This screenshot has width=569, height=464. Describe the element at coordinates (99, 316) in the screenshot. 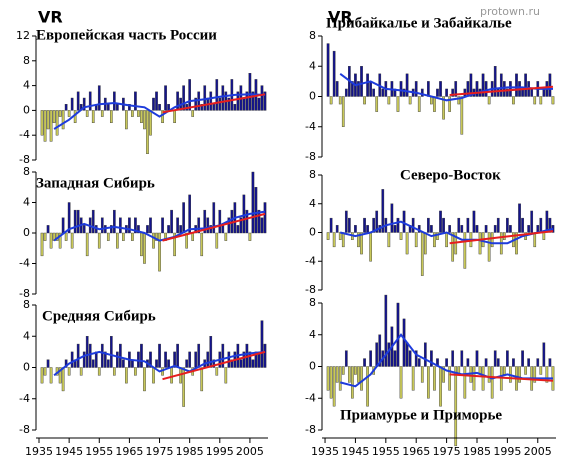

I see `panel-title: Средняя Сибирь` at that location.